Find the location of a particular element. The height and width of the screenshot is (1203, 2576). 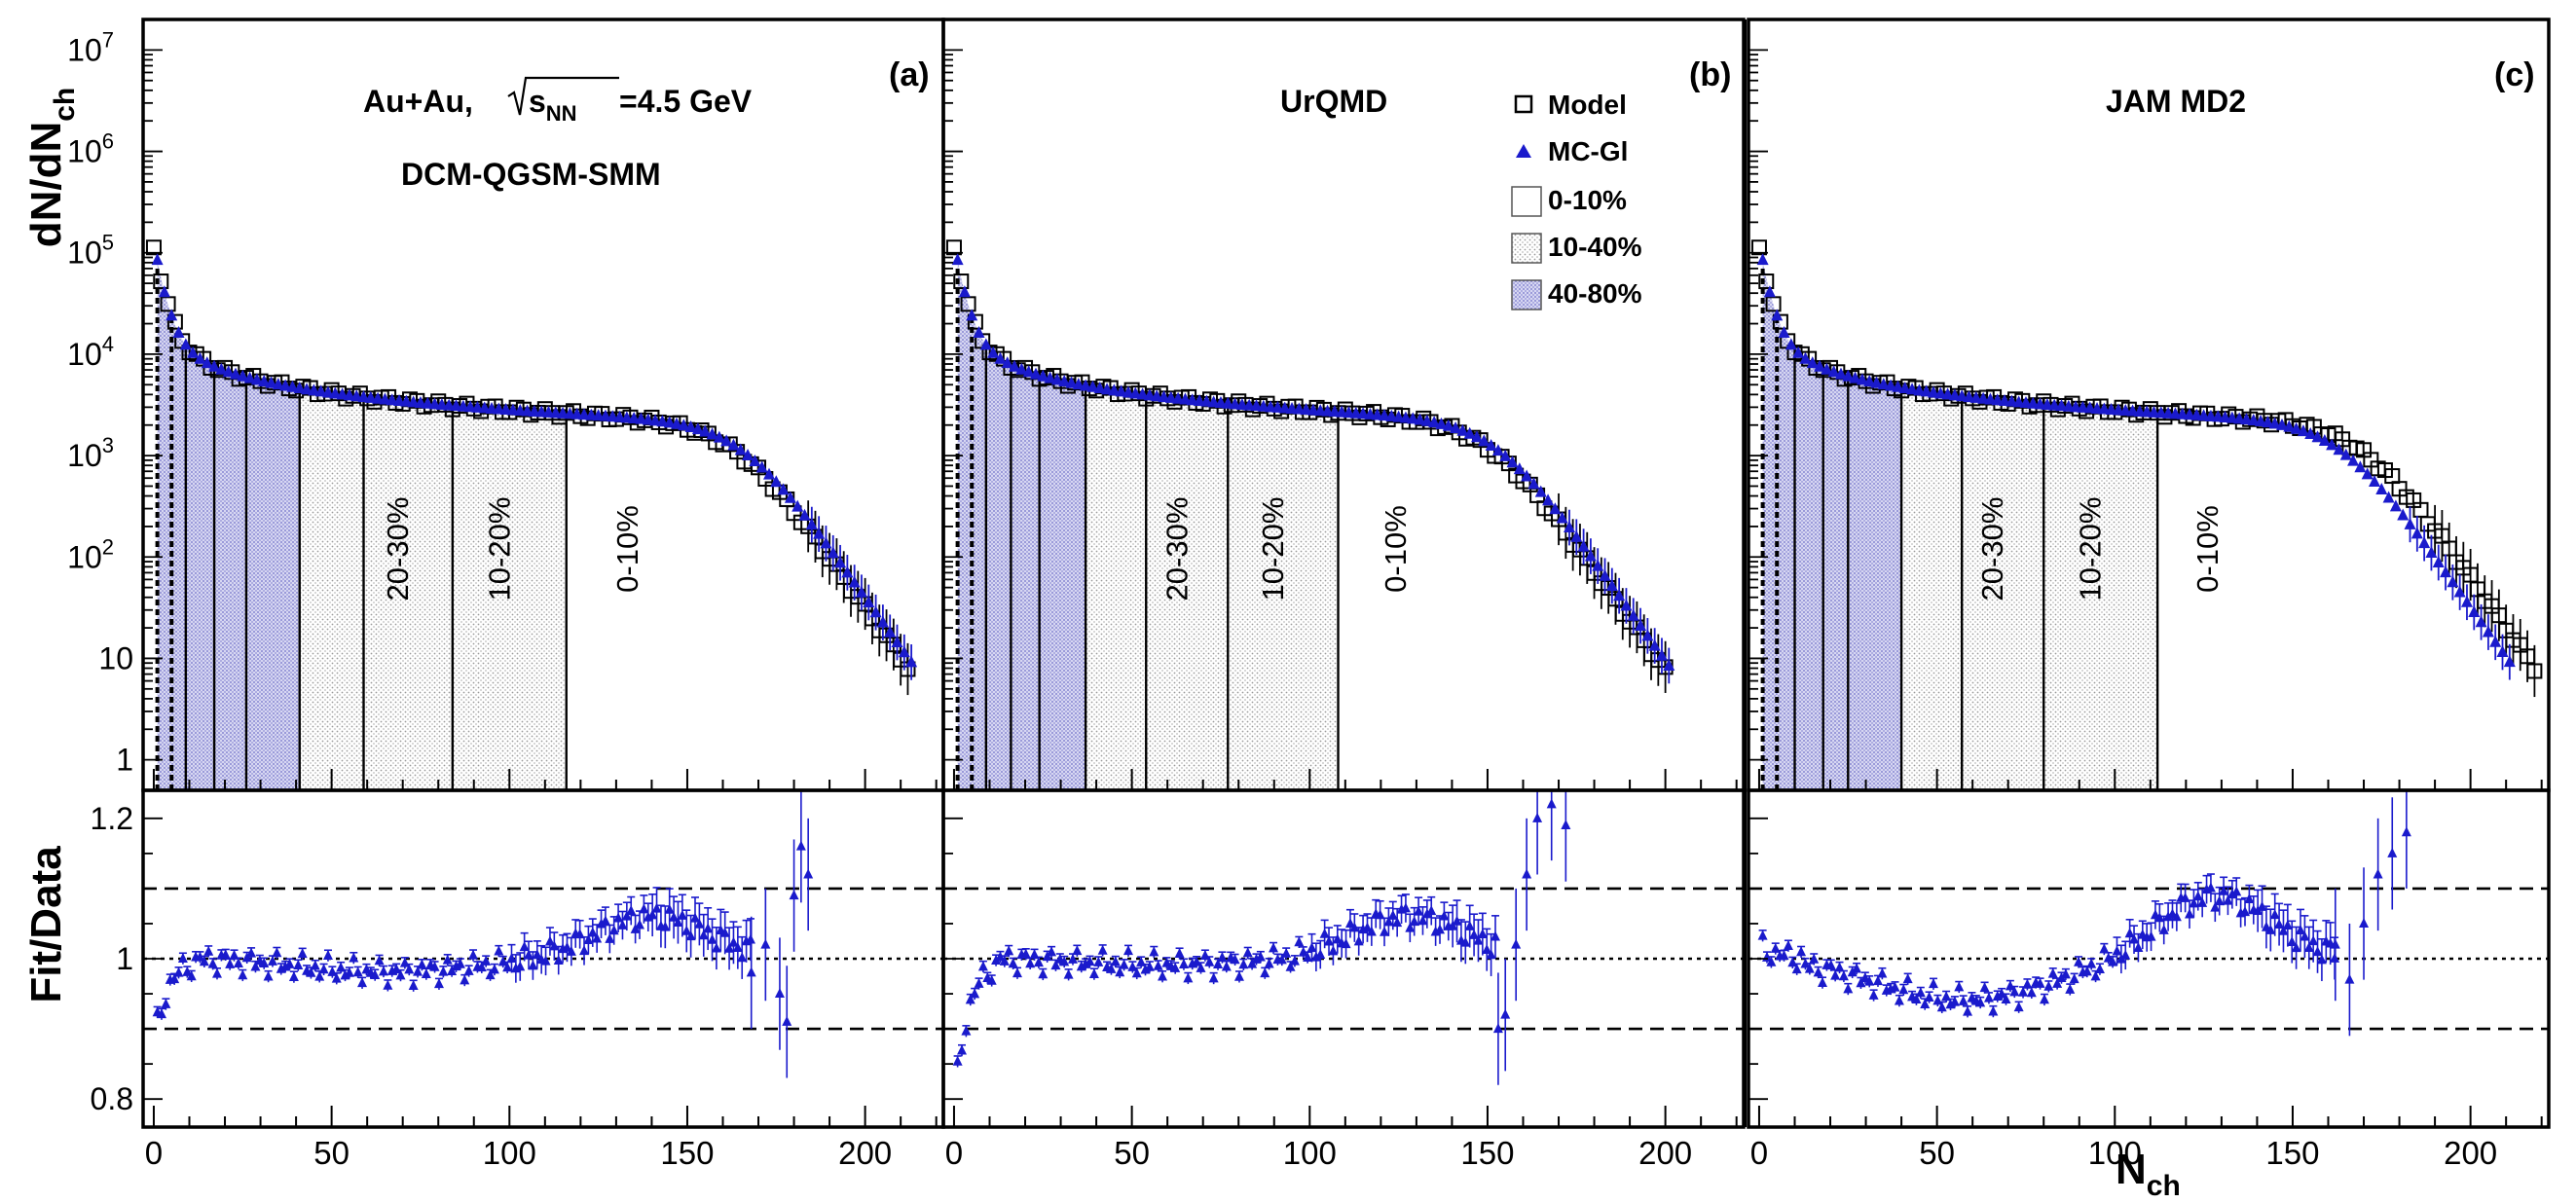

panel-b-annotations: UrQMD is located at coordinates (1333, 101).